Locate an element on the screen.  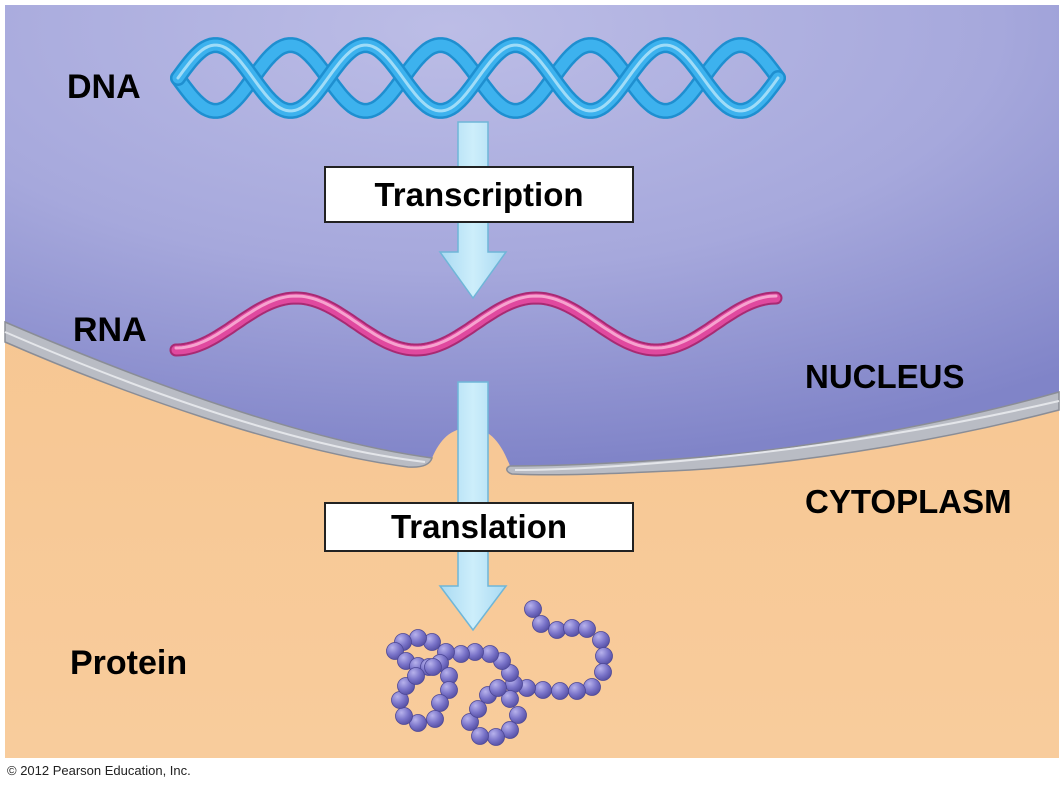
nuclear-envelope-right is located at coordinates (783, 433).